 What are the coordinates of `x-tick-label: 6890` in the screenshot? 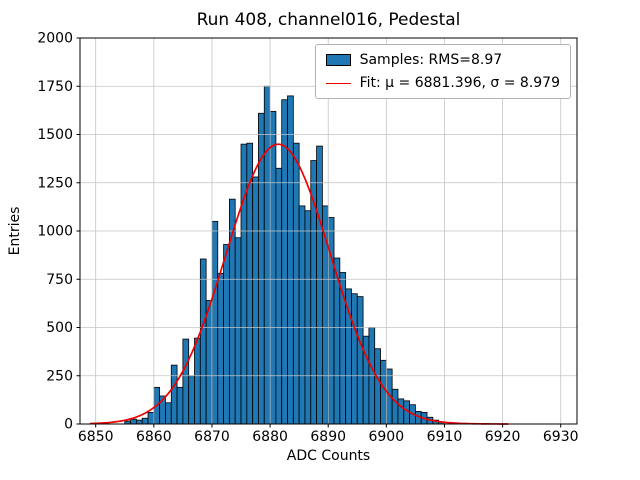 It's located at (328, 437).